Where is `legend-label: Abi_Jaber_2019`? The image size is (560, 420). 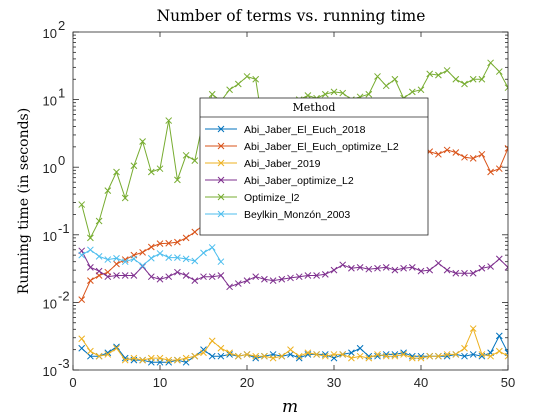 legend-label: Abi_Jaber_2019 is located at coordinates (282, 164).